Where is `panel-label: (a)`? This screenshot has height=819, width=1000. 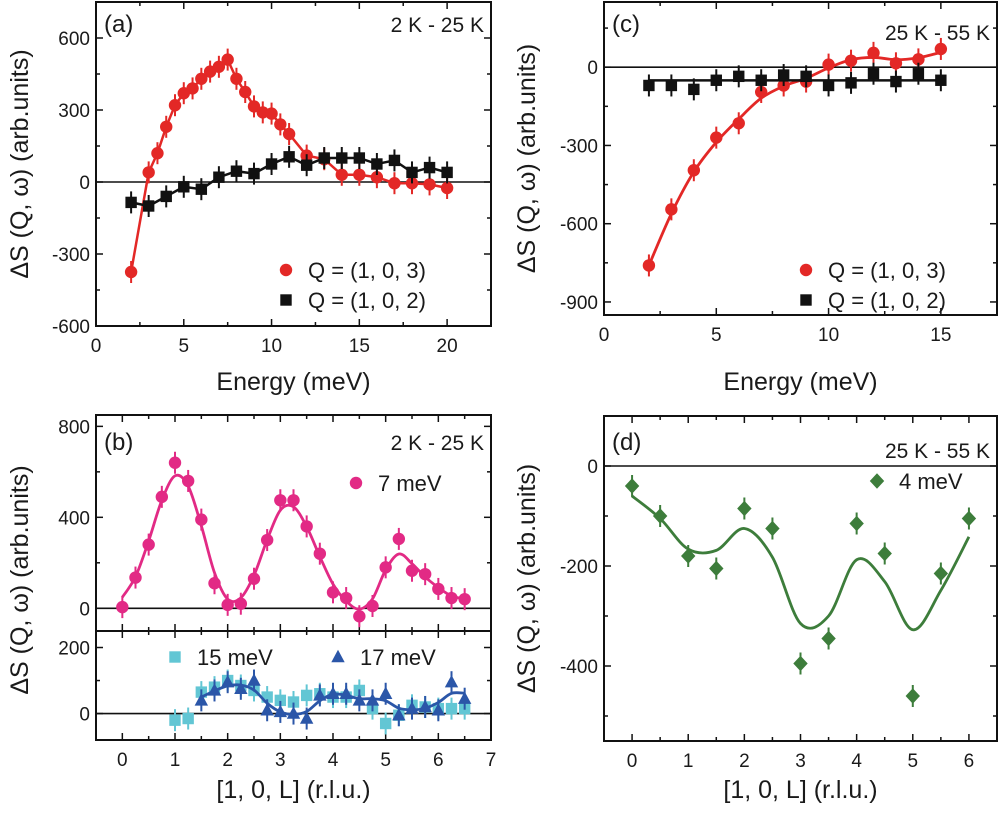 panel-label: (a) is located at coordinates (118, 24).